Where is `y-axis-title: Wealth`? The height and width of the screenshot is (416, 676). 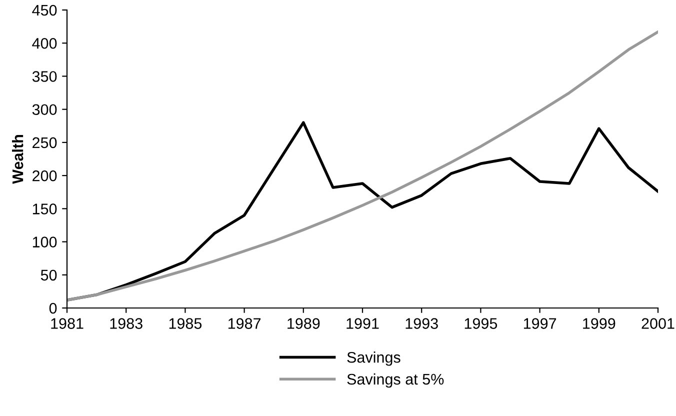 y-axis-title: Wealth is located at coordinates (18, 159).